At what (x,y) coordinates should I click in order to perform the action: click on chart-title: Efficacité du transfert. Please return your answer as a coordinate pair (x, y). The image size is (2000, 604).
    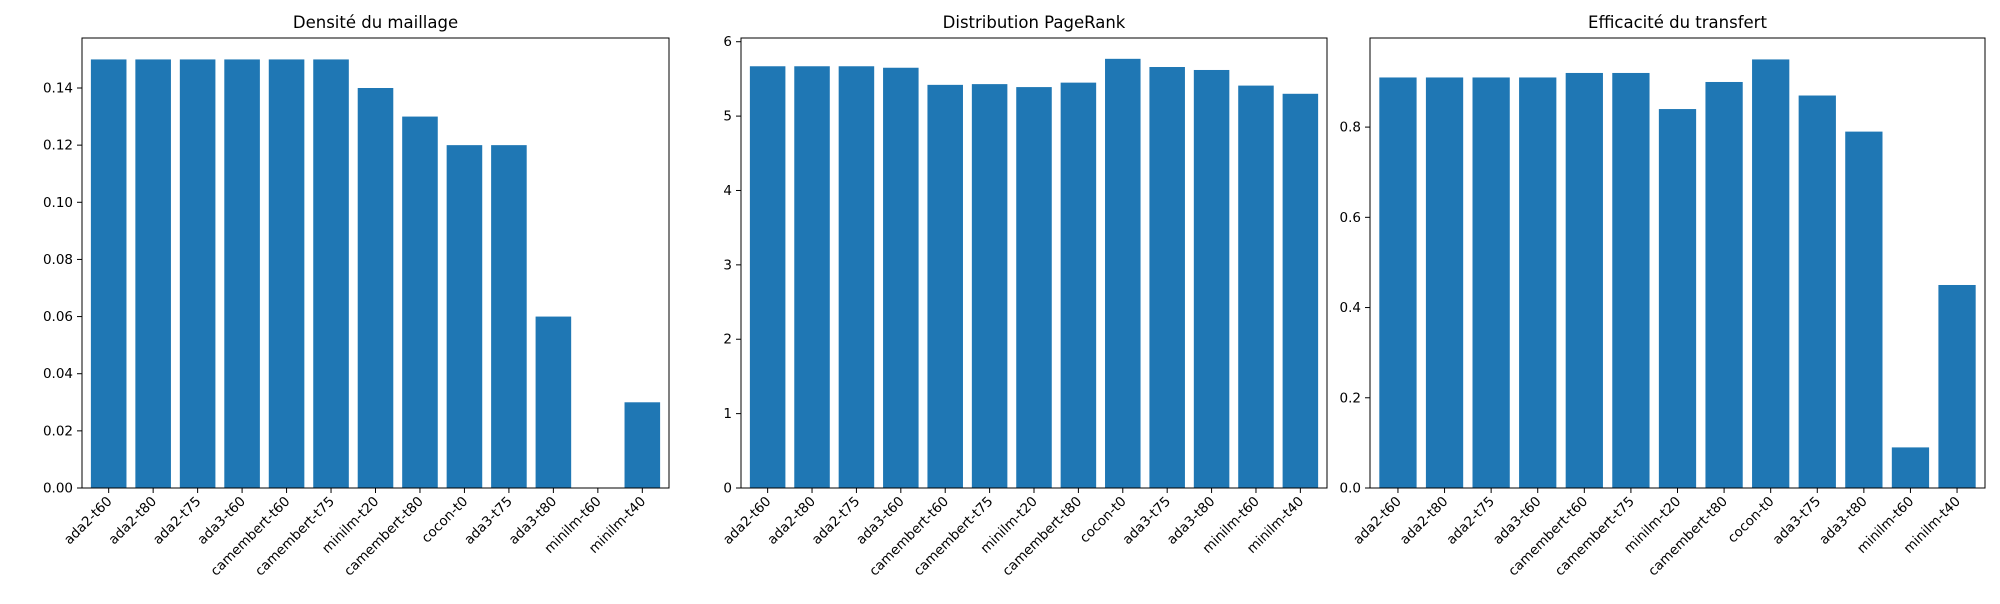
    Looking at the image, I should click on (1677, 22).